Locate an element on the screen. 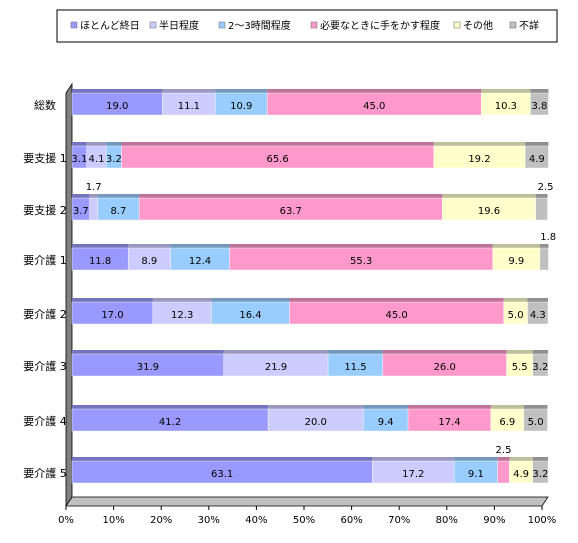 The image size is (578, 543). category-label: 要介護 4 is located at coordinates (45, 421).